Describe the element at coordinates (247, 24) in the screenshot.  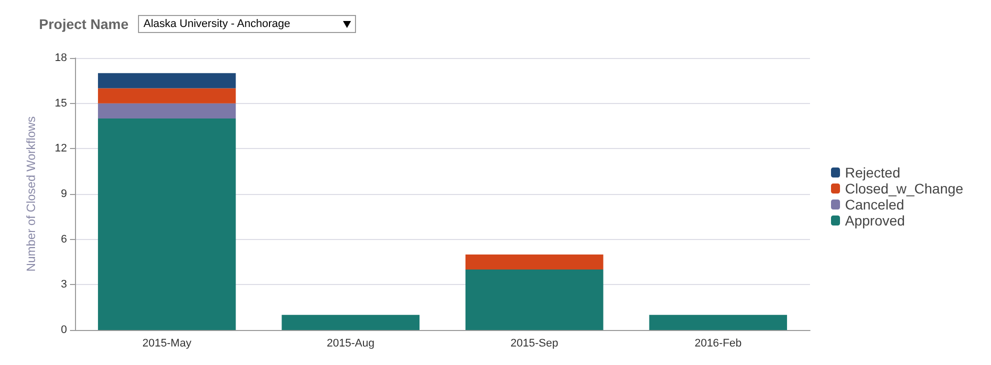
I see `dropdown-field: Alaska University - Anchorage` at that location.